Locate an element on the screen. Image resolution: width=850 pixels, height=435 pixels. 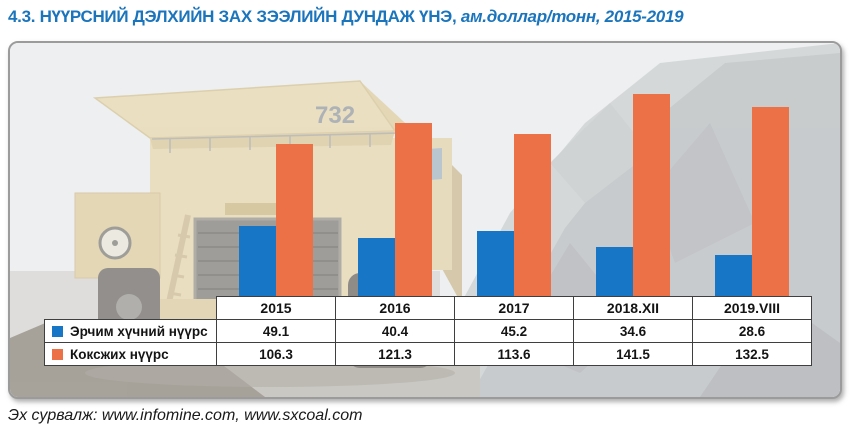
table-value-cell: 45.2 is located at coordinates (514, 331).